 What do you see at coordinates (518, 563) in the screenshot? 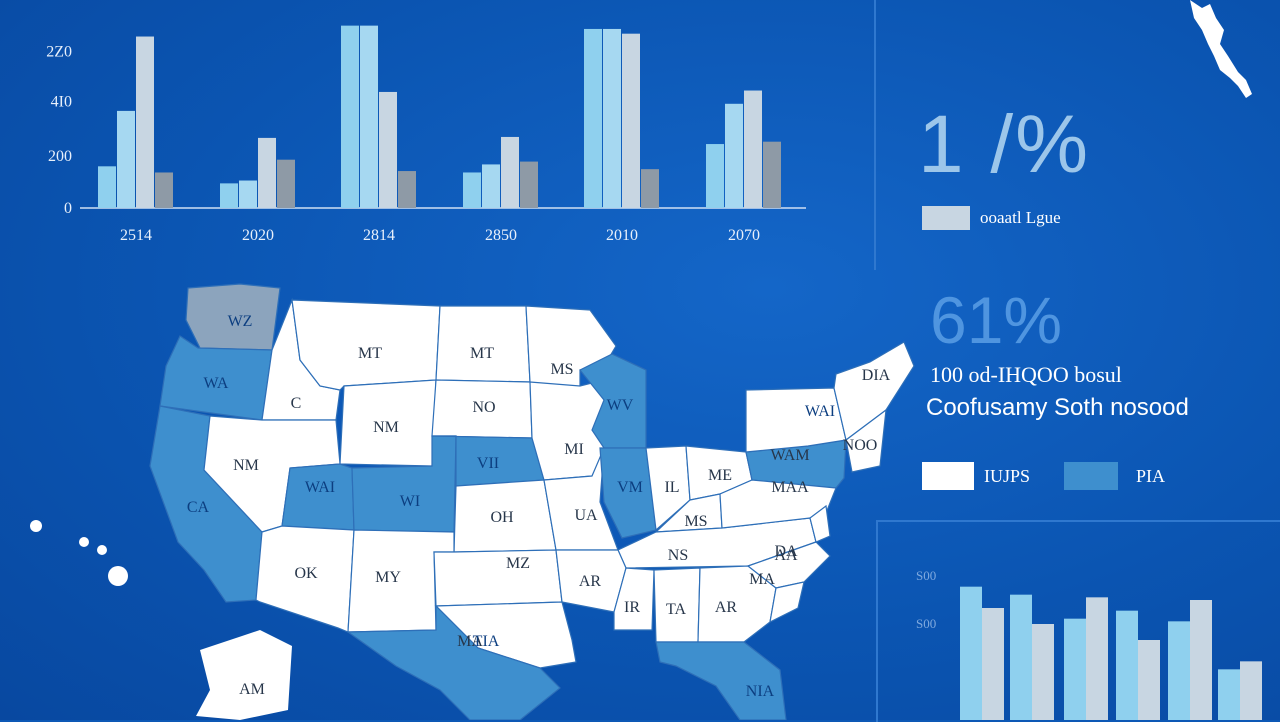
I see `state-label: MZ` at bounding box center [518, 563].